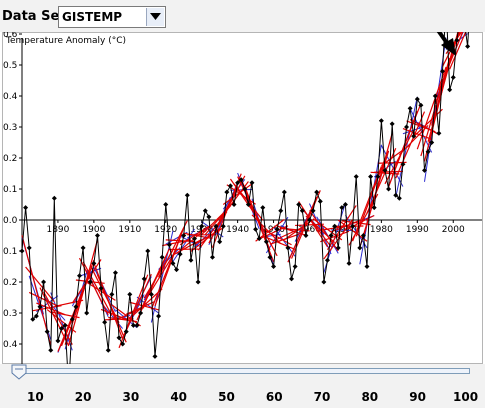 This screenshot has height=408, width=485. I want to click on y-tick-label: 0.5, so click(10, 66).